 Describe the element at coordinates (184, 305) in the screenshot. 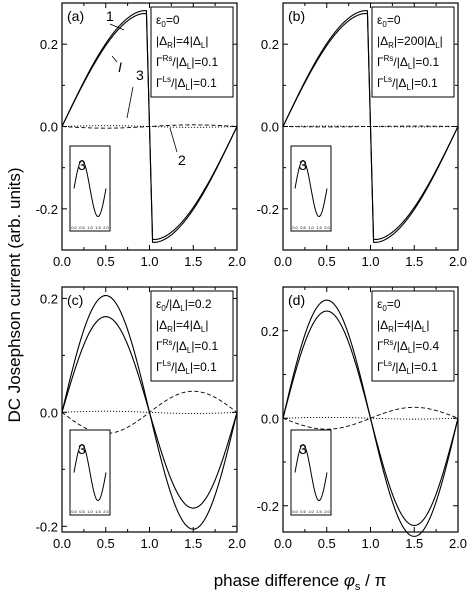

I see `parameter-line: ε0/|ΔL|=0.2` at that location.